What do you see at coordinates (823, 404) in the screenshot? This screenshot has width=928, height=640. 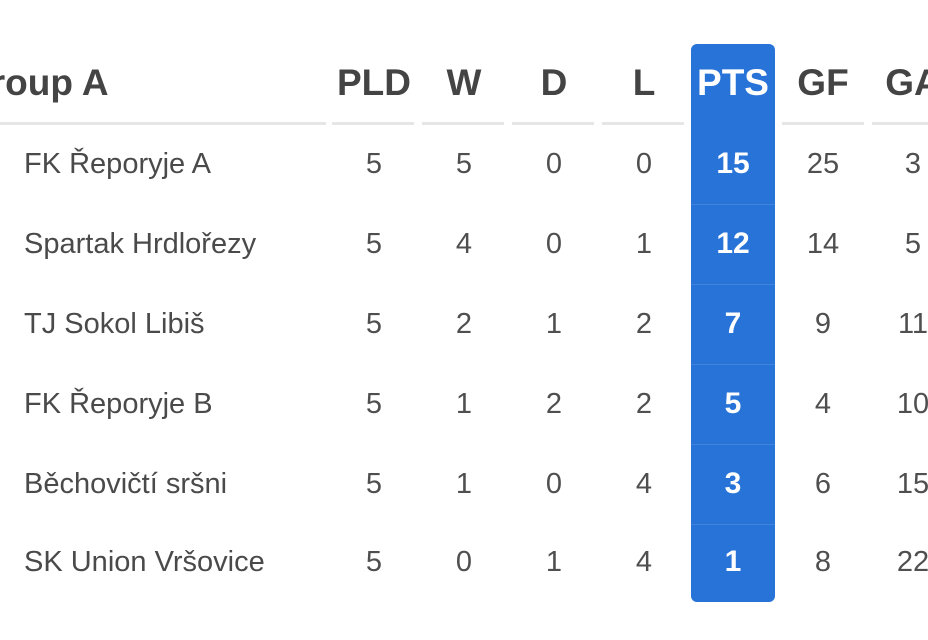 I see `goals-for-value: 4` at bounding box center [823, 404].